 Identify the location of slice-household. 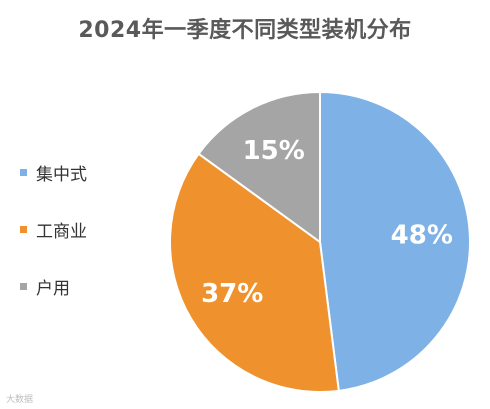
(259, 167).